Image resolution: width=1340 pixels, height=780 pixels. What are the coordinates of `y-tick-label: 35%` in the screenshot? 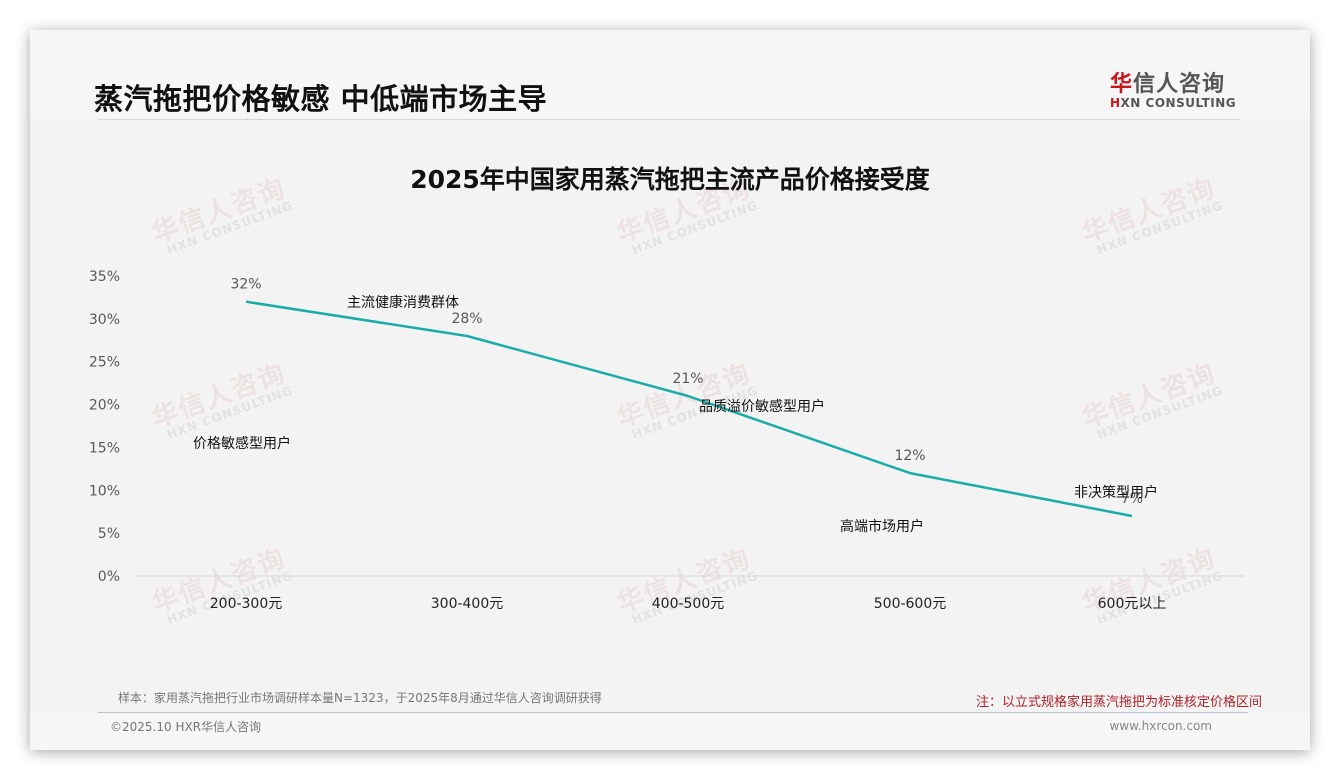 It's located at (104, 277).